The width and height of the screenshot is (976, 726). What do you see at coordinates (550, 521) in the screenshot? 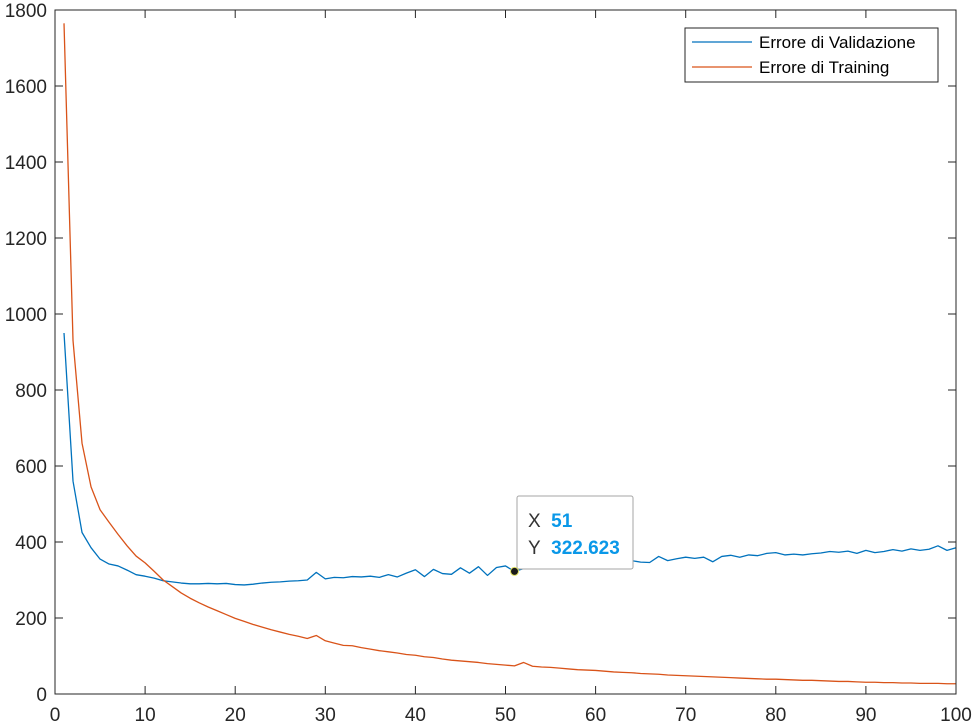
I see `datatip-x-line: X 51` at bounding box center [550, 521].